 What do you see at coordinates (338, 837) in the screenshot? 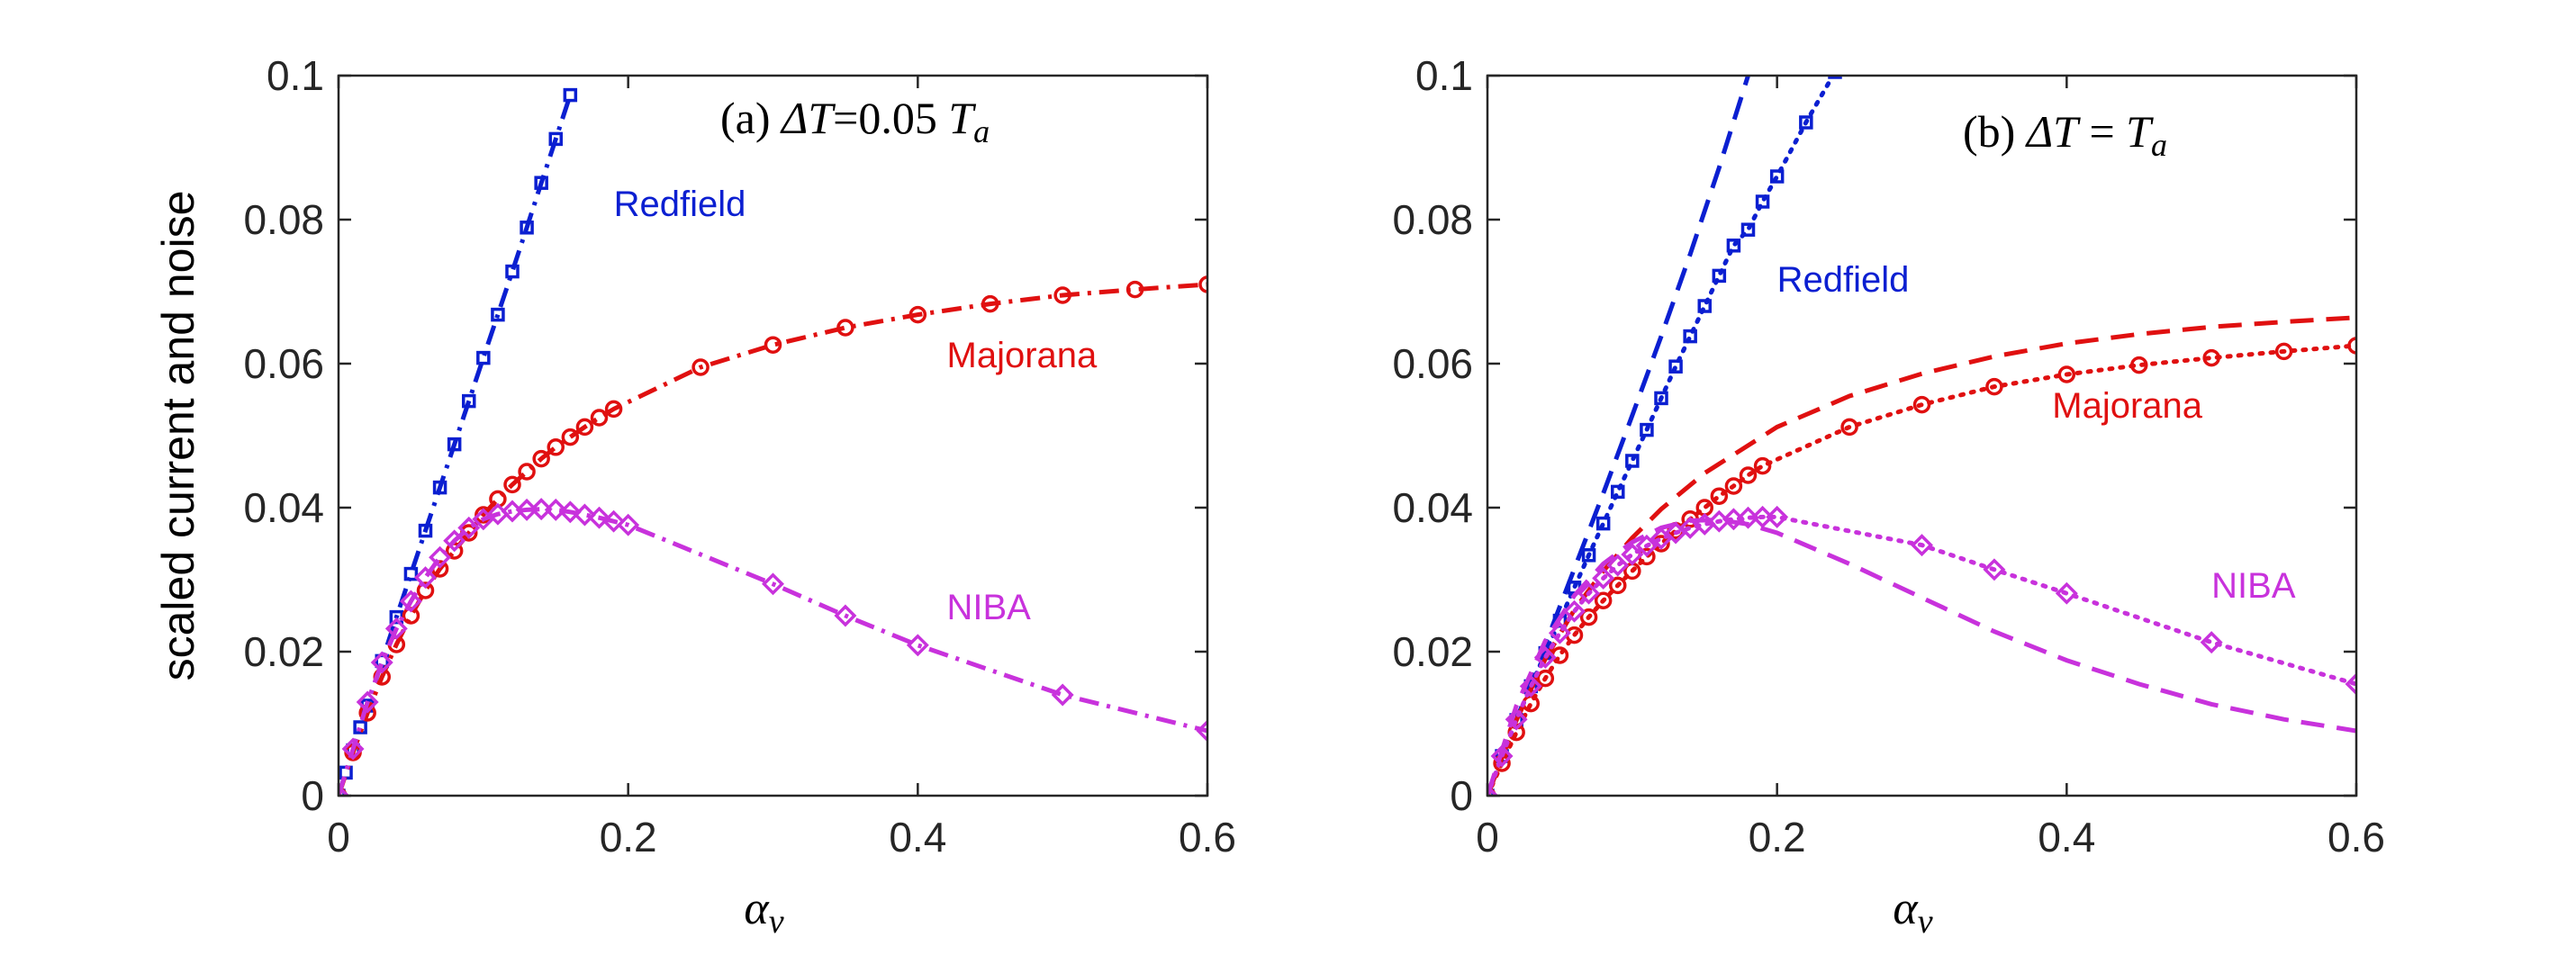
I see `x-tick-label: 0` at bounding box center [338, 837].